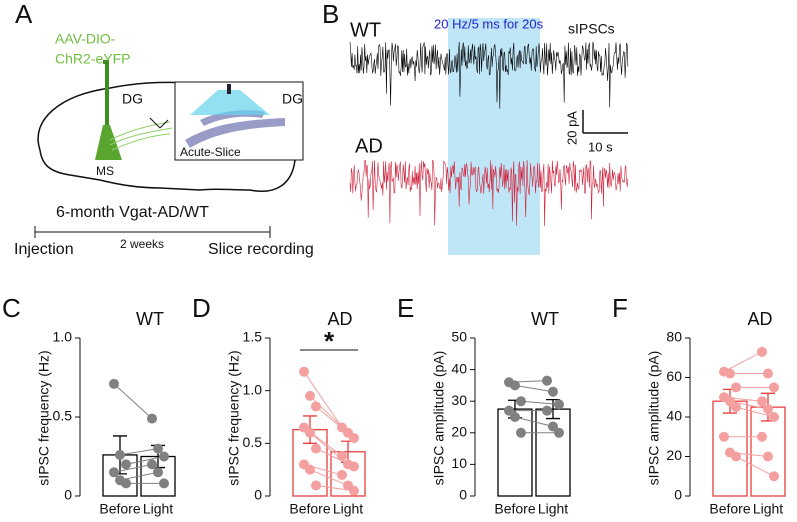 The height and width of the screenshot is (522, 797). What do you see at coordinates (24, 14) in the screenshot?
I see `panel-letter: A` at bounding box center [24, 14].